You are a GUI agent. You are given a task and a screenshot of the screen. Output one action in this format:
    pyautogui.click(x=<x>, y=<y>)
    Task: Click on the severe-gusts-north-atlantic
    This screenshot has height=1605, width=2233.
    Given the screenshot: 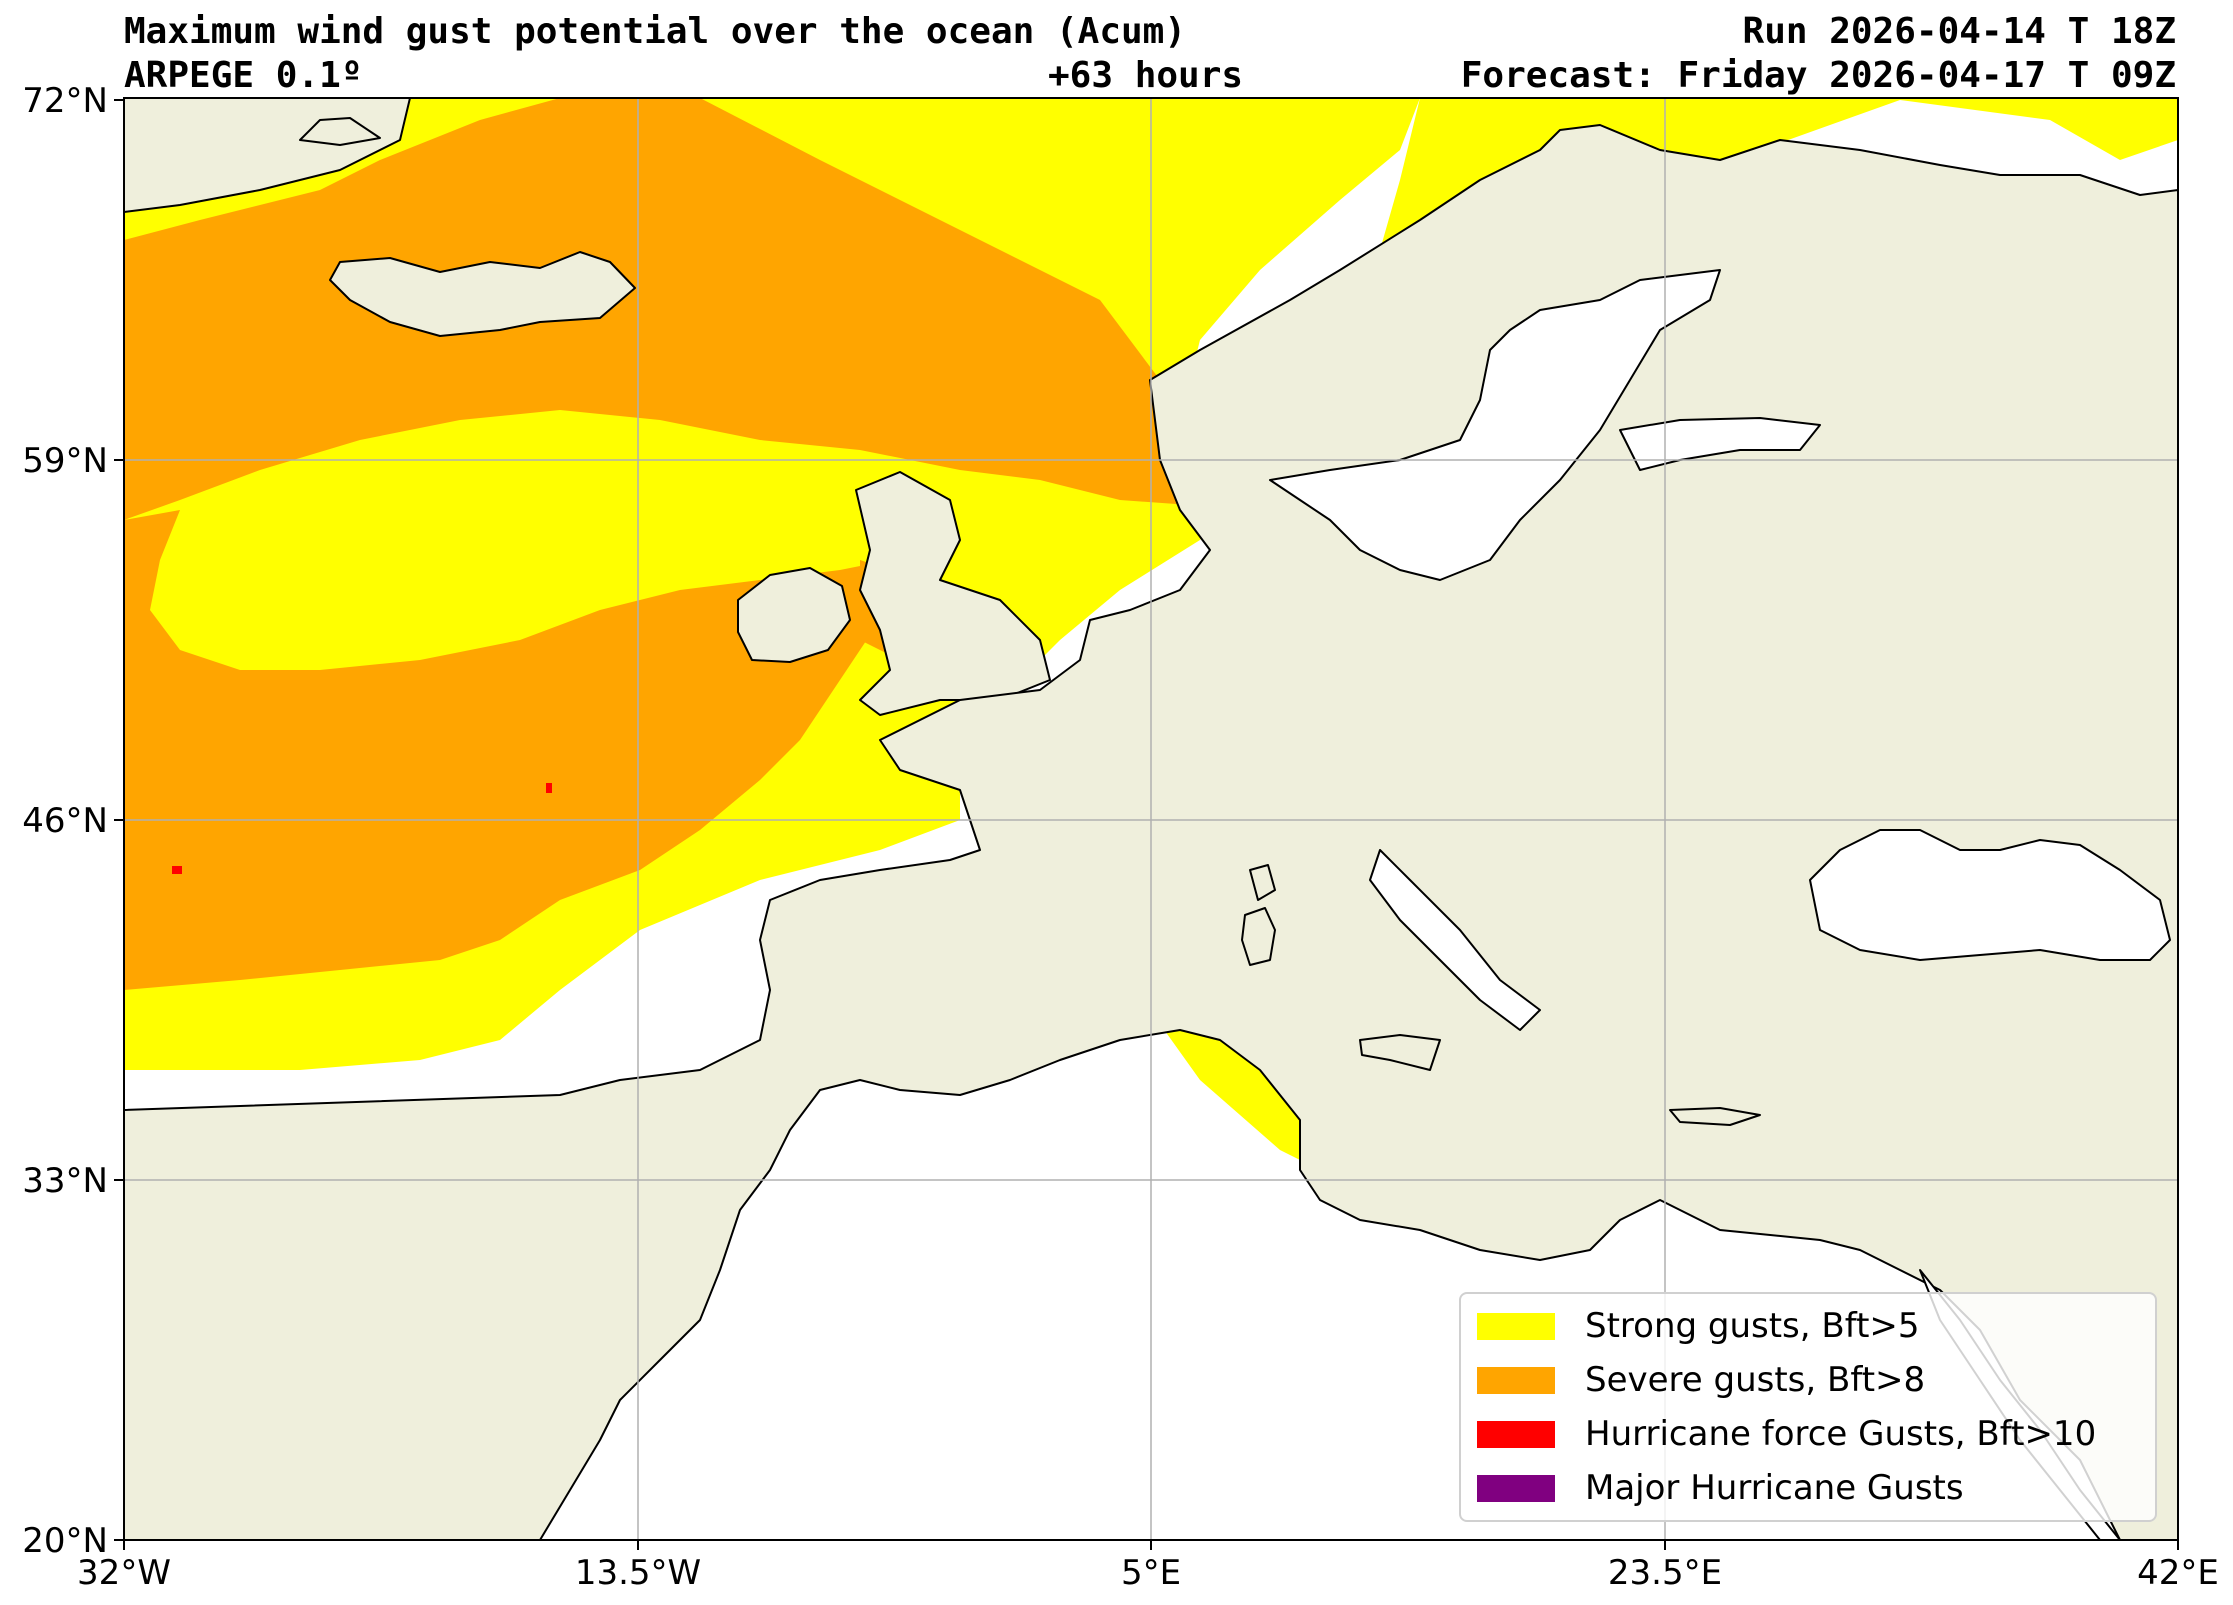 What is the action you would take?
    pyautogui.click(x=662, y=309)
    